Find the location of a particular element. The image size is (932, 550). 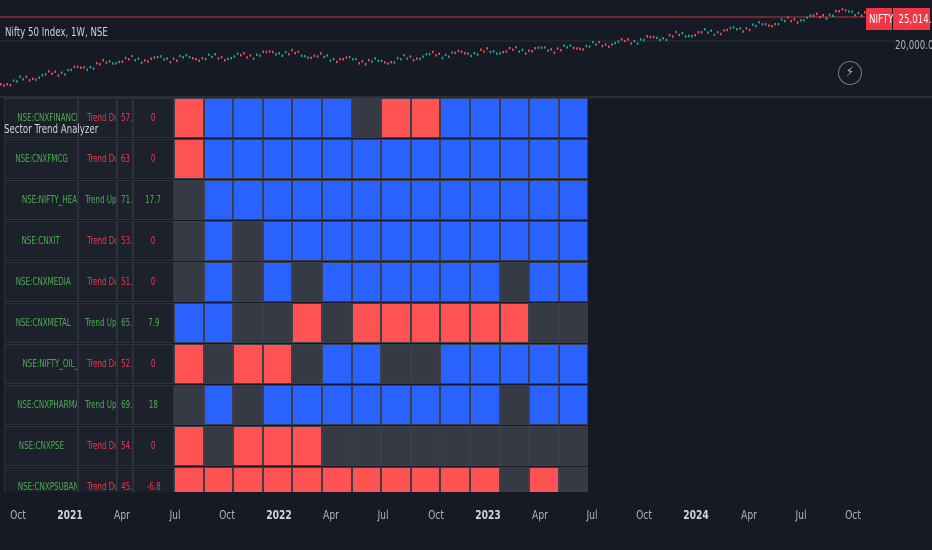

change-cell: 7.9 is located at coordinates (153, 323).